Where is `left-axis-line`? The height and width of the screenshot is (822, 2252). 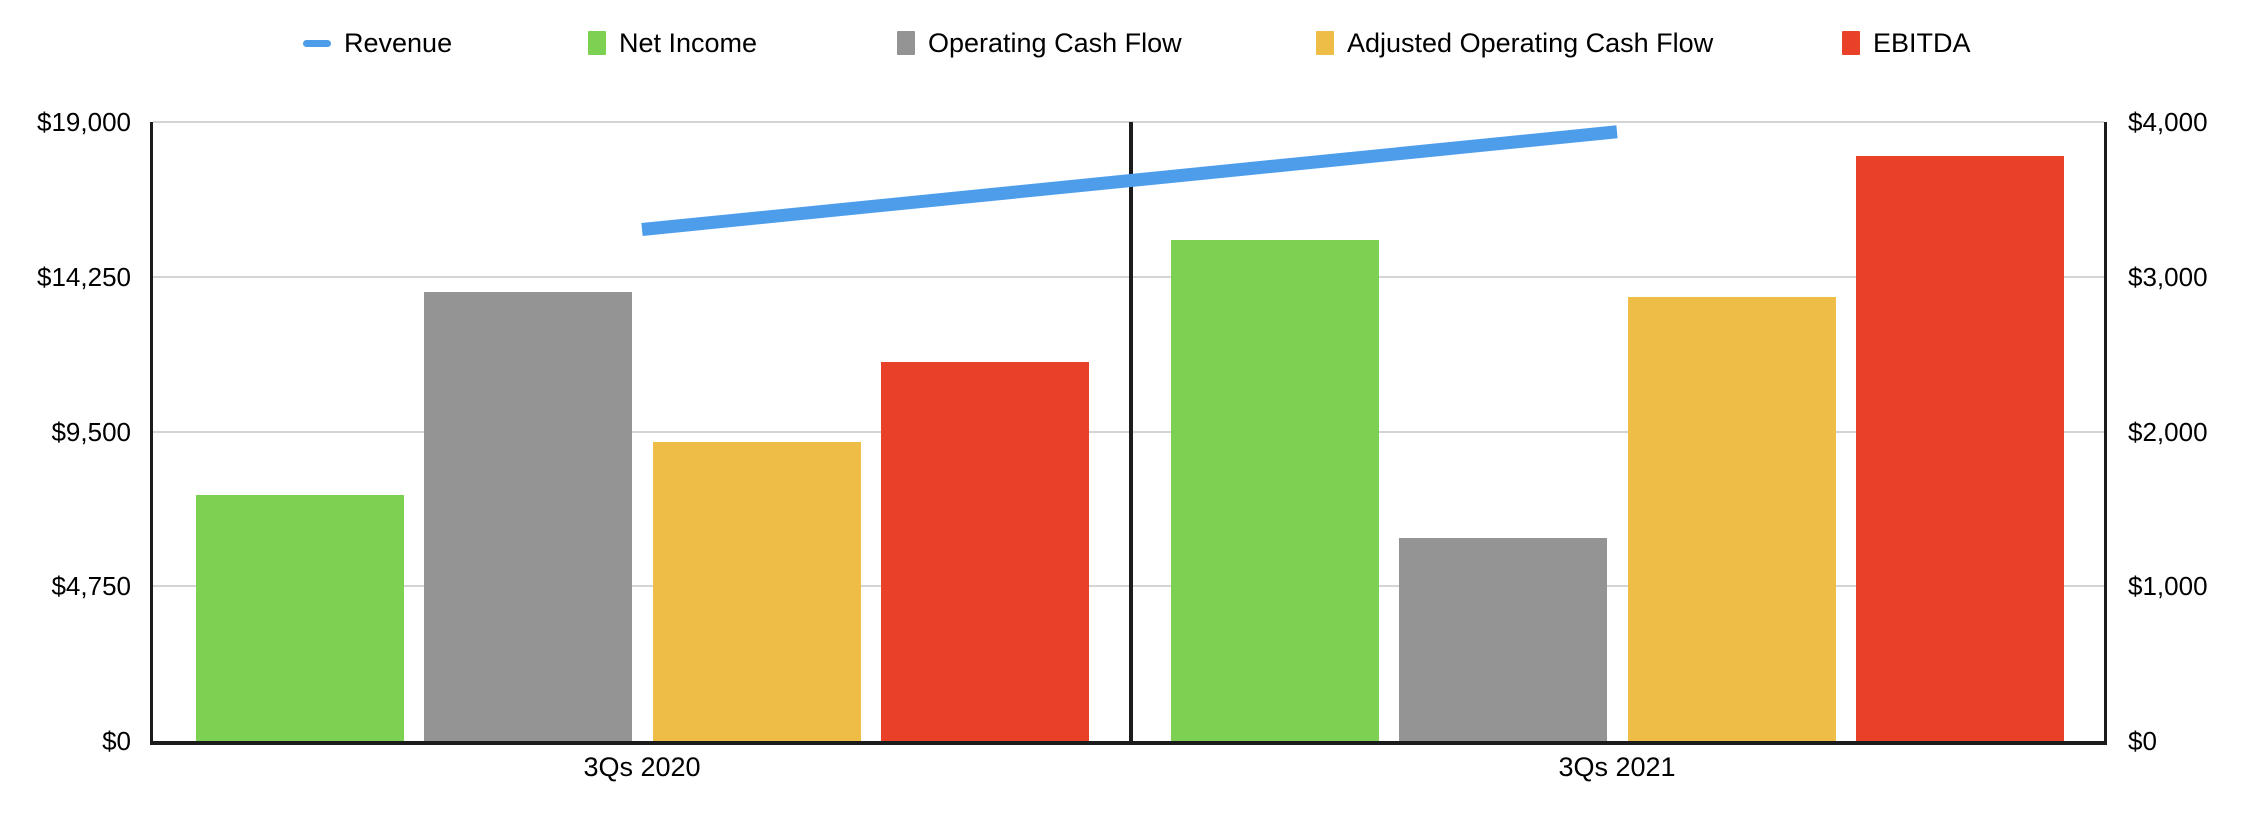
left-axis-line is located at coordinates (151, 433).